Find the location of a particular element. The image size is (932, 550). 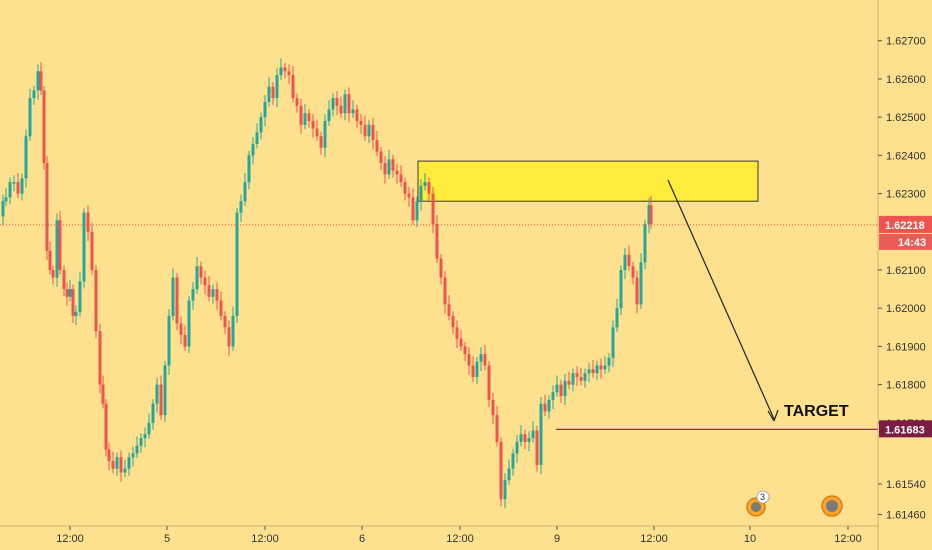

price-axis-tick-label: 1.61460 is located at coordinates (906, 516).